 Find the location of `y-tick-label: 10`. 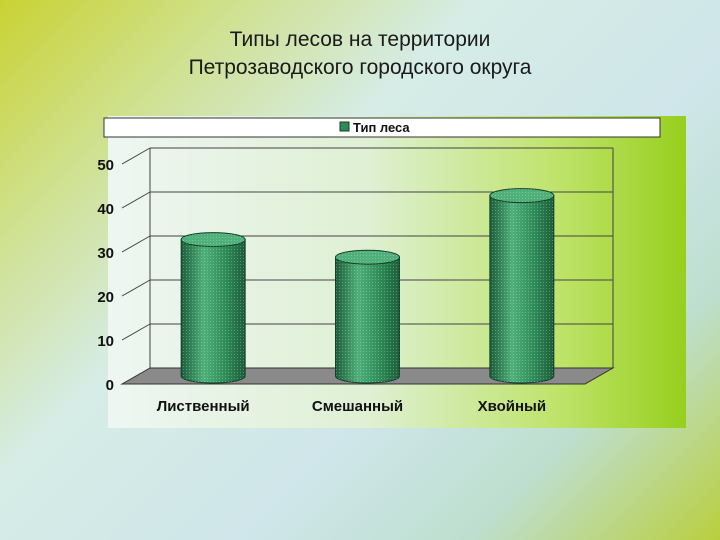

y-tick-label: 10 is located at coordinates (105, 341).